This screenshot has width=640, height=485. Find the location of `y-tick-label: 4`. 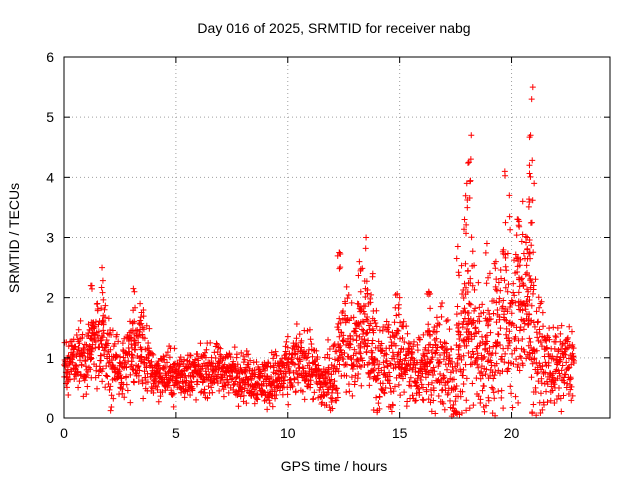

y-tick-label: 4 is located at coordinates (50, 177).